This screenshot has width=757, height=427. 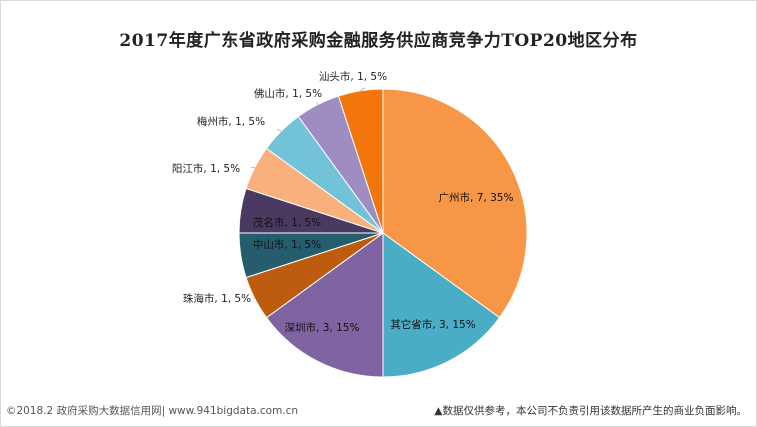 I want to click on data-label-中山市: 中山市, 1, 5%, so click(x=287, y=244).